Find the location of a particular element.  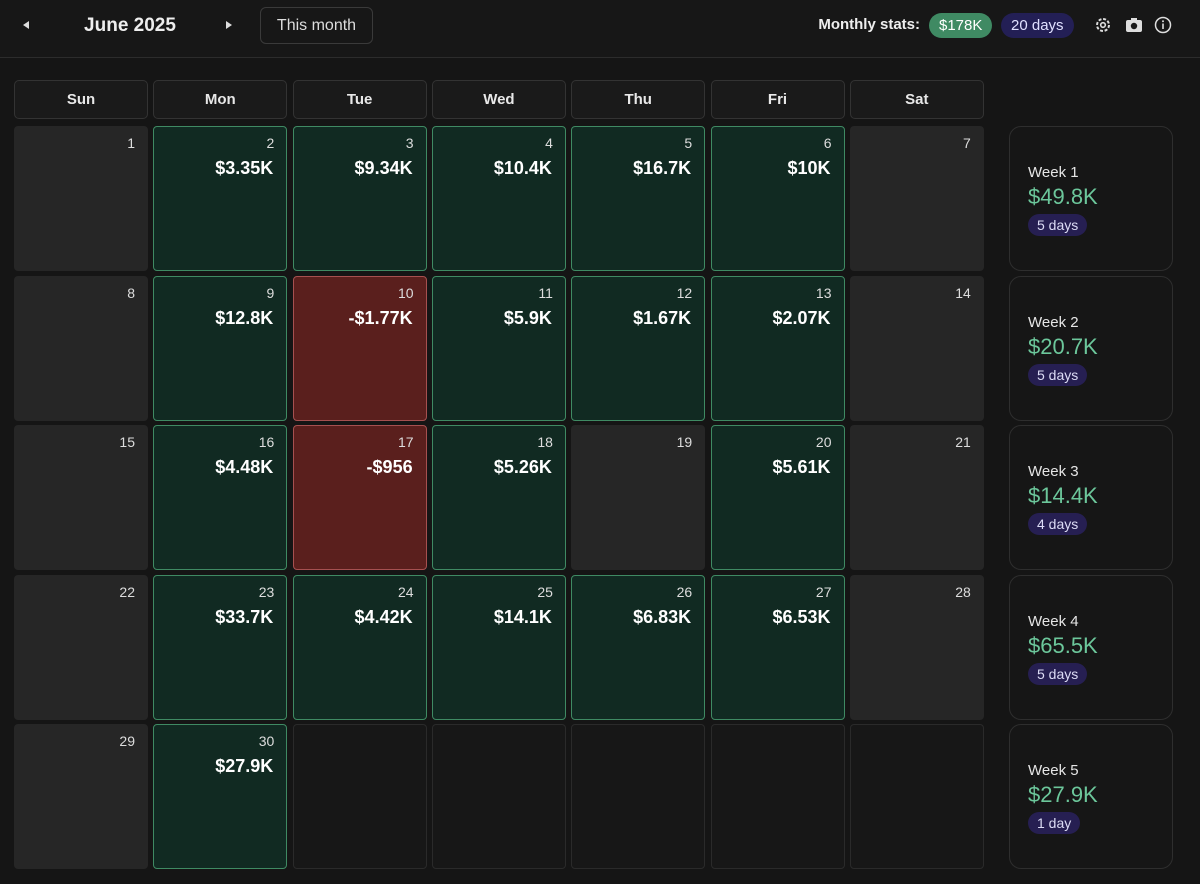

week-summary: Week 1 $49.8K 5 days is located at coordinates (1091, 198).